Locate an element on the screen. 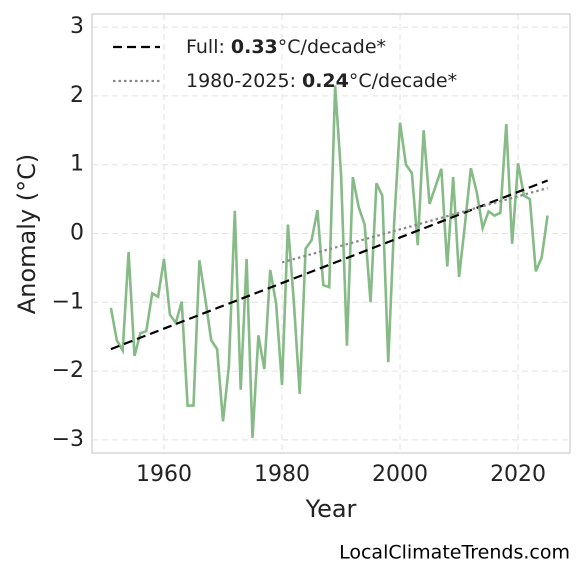  y-tick-label: 3 is located at coordinates (77, 26).